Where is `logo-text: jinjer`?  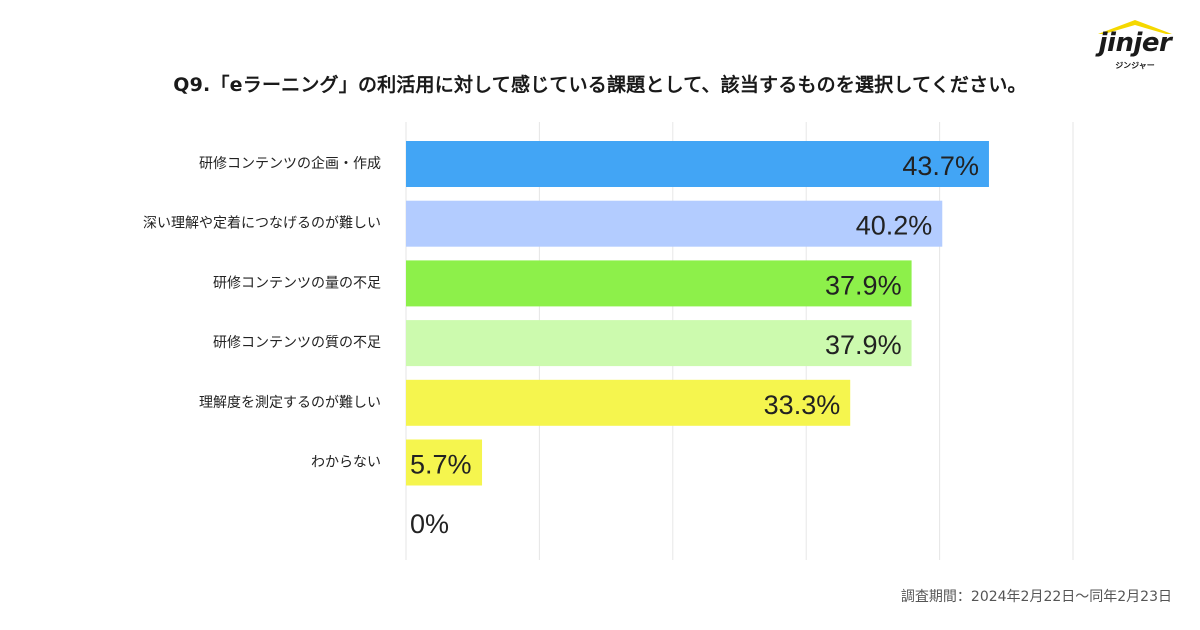 logo-text: jinjer is located at coordinates (1135, 43).